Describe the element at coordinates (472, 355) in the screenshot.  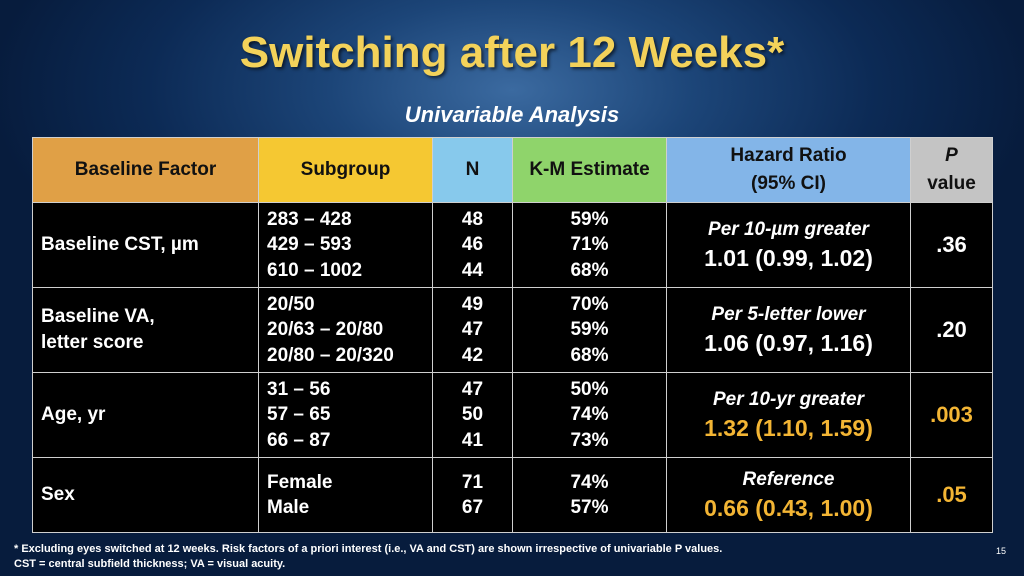
I see `n-value: 42` at that location.